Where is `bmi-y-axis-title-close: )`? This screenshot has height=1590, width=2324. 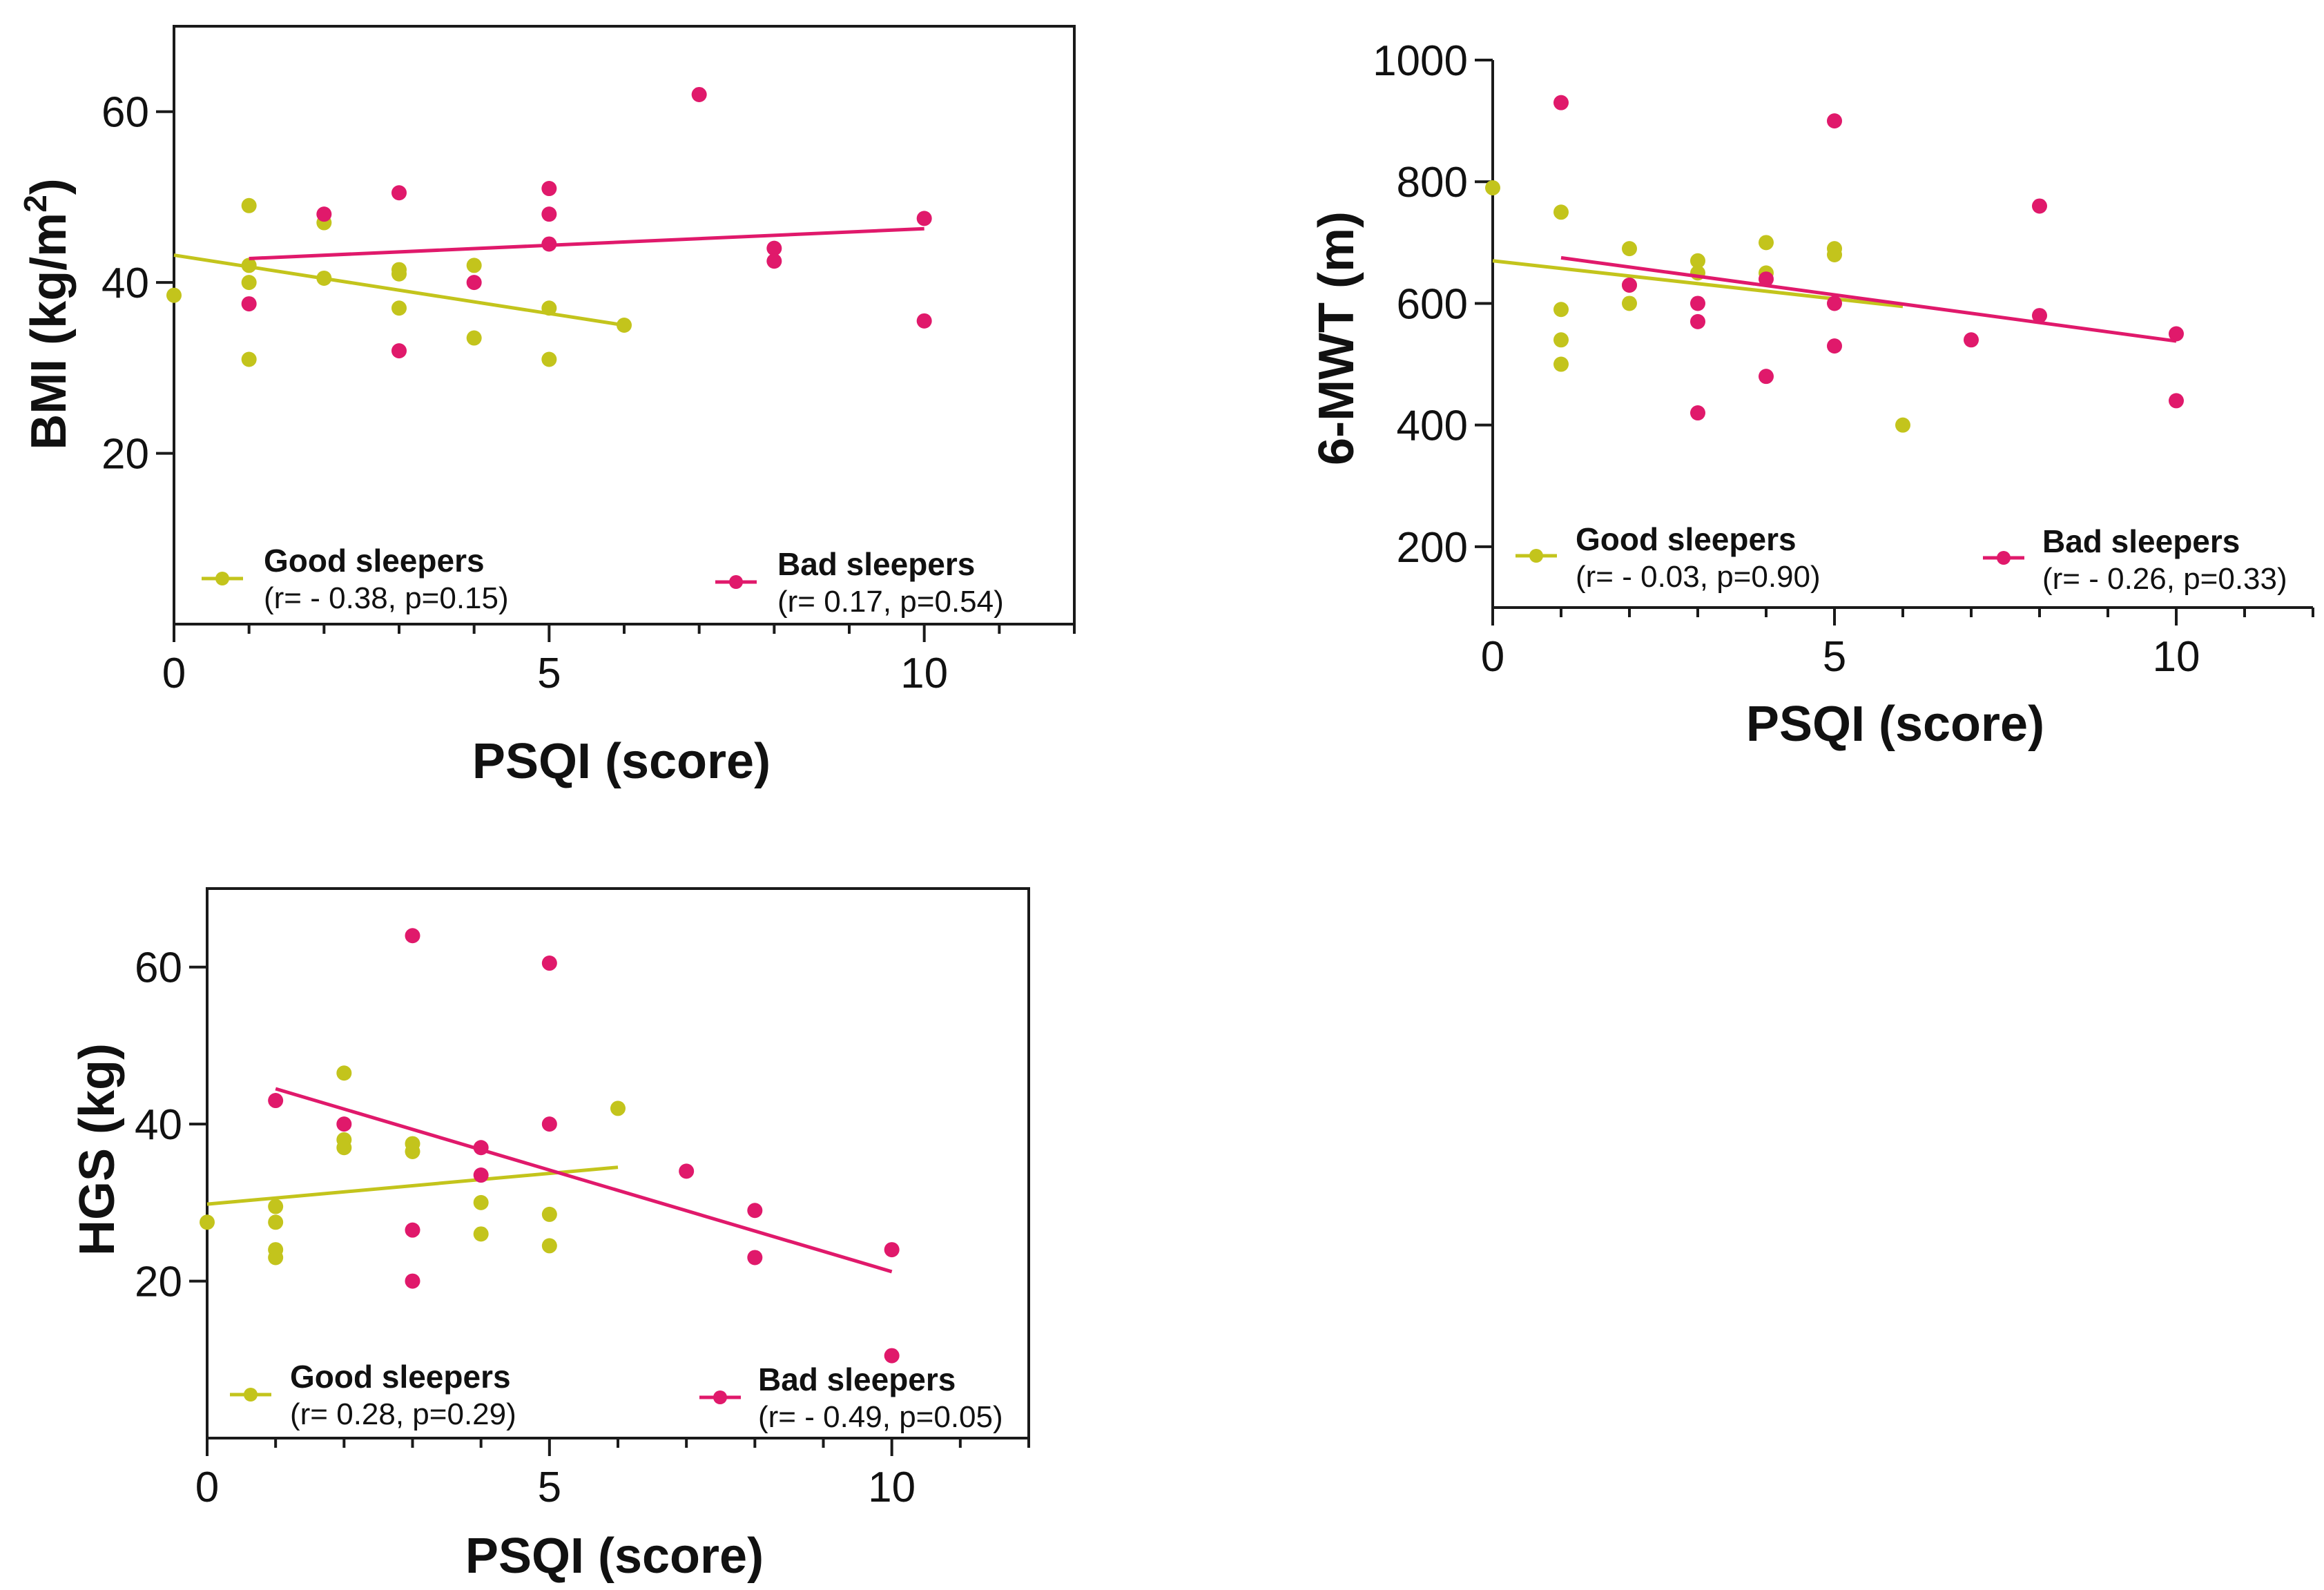 bmi-y-axis-title-close: ) is located at coordinates (49, 186).